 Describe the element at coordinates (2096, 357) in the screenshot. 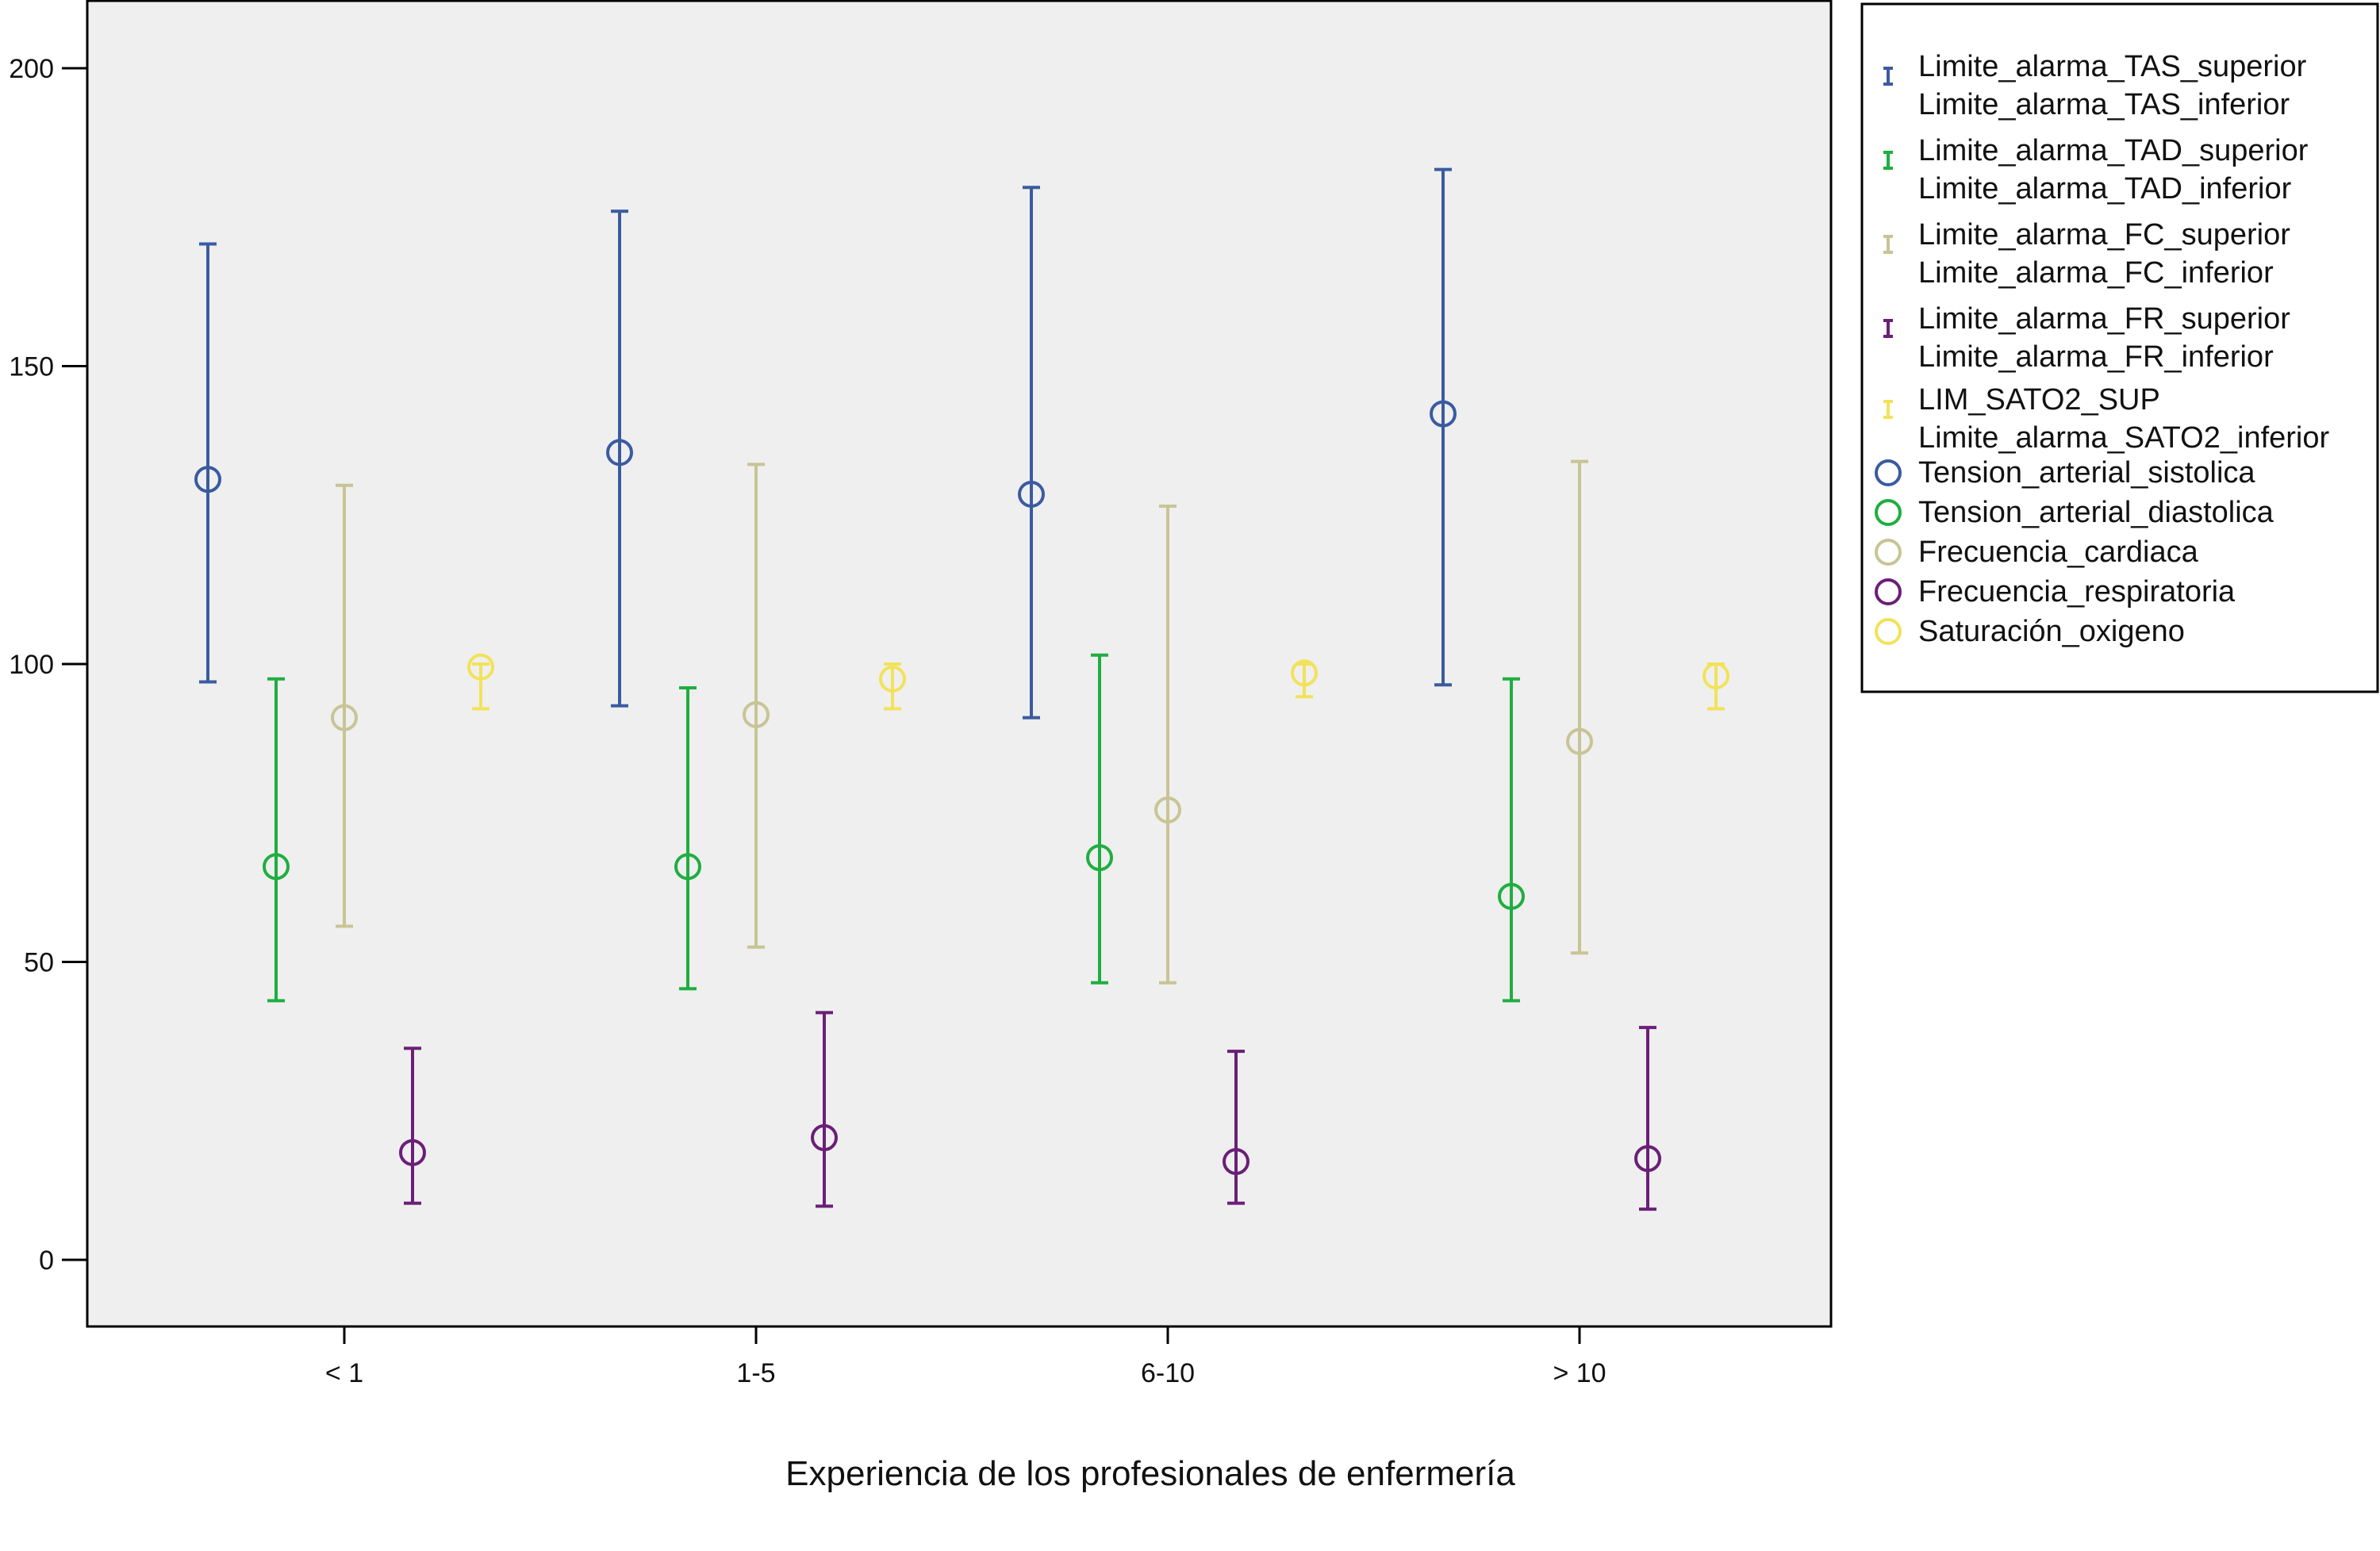

I see `legend-range-lower-fr: Limite_alarma_FR_inferior` at that location.